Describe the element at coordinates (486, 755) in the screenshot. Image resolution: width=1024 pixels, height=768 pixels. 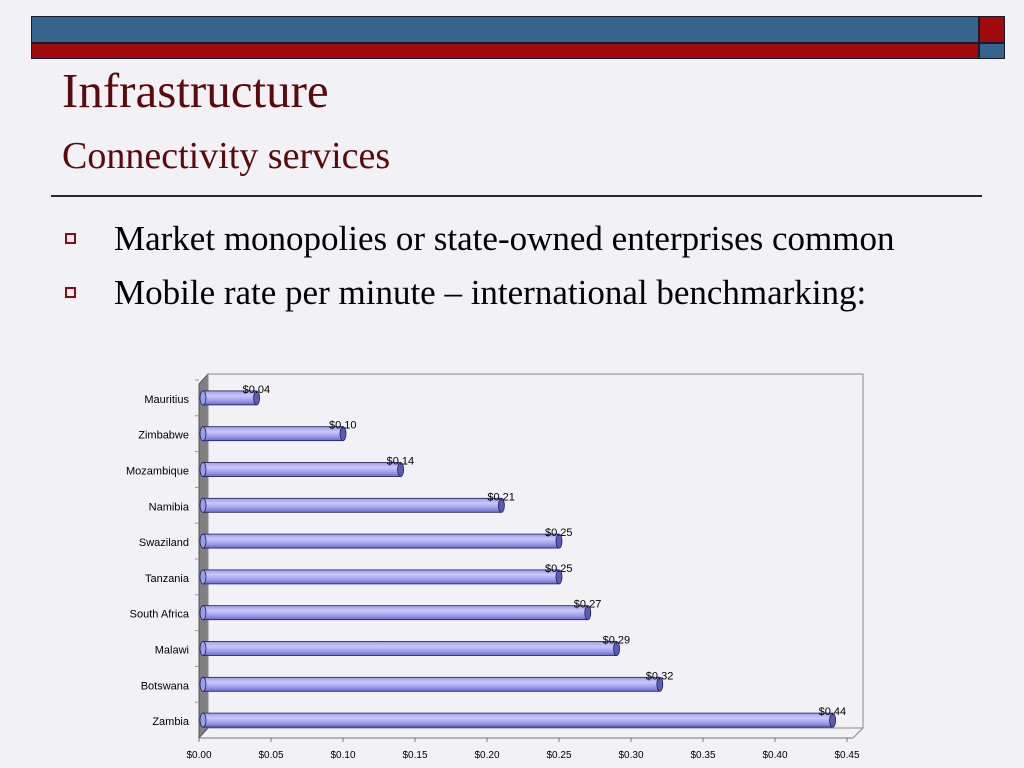
I see `x-tick-label: $0.20` at that location.